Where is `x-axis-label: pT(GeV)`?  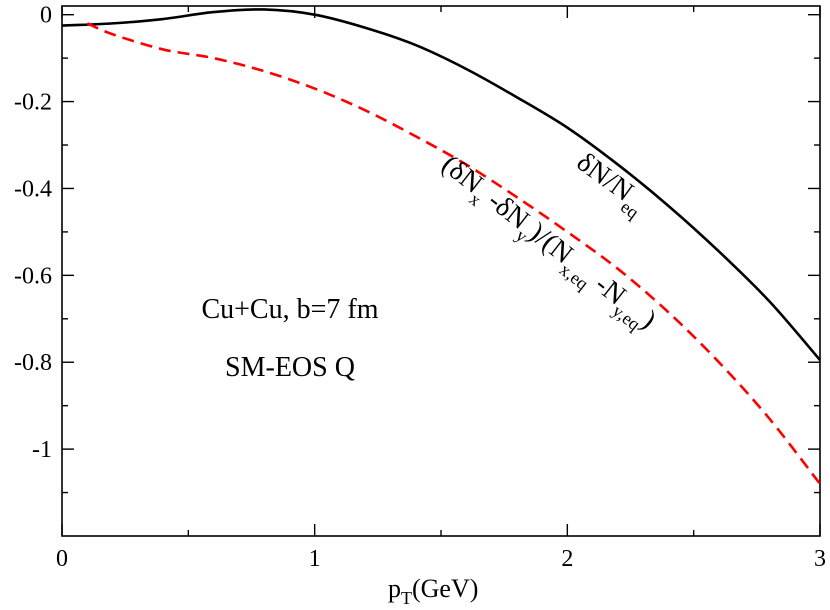
x-axis-label: pT(GeV) is located at coordinates (433, 591).